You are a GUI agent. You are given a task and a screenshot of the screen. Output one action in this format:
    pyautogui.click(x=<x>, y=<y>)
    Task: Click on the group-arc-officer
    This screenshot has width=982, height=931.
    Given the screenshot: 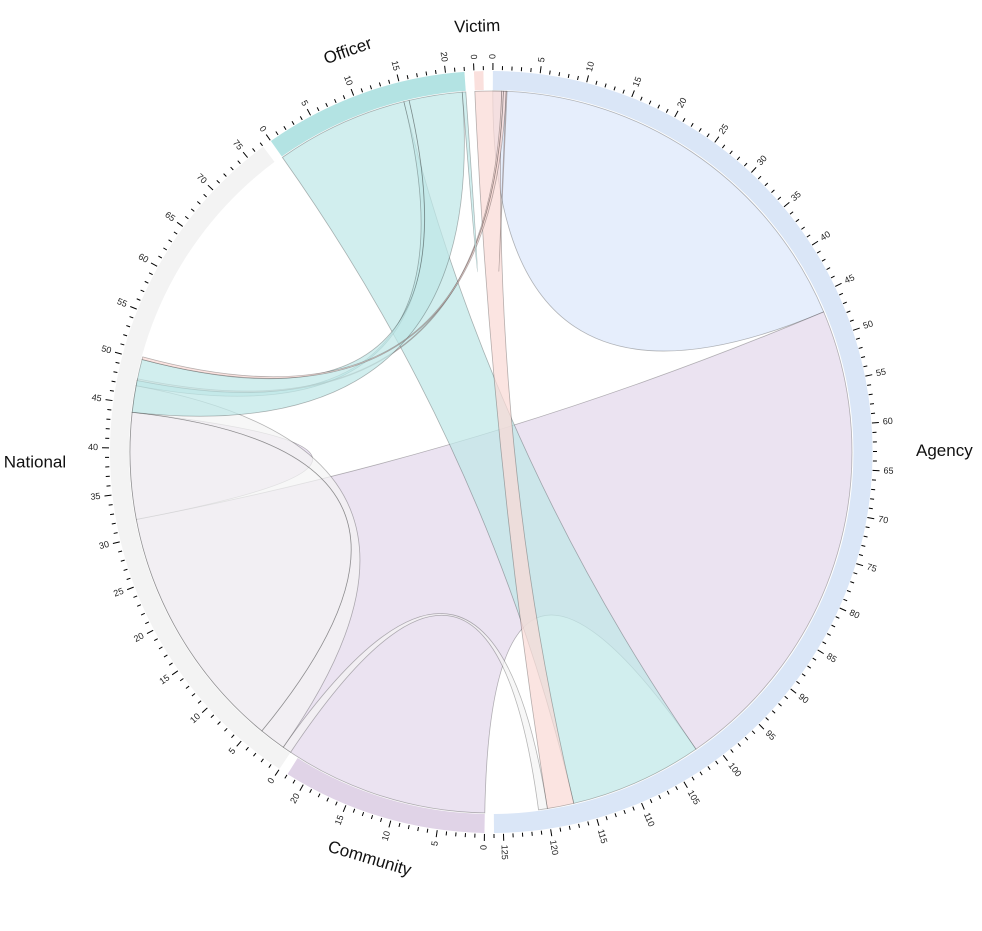 What is the action you would take?
    pyautogui.click(x=368, y=114)
    